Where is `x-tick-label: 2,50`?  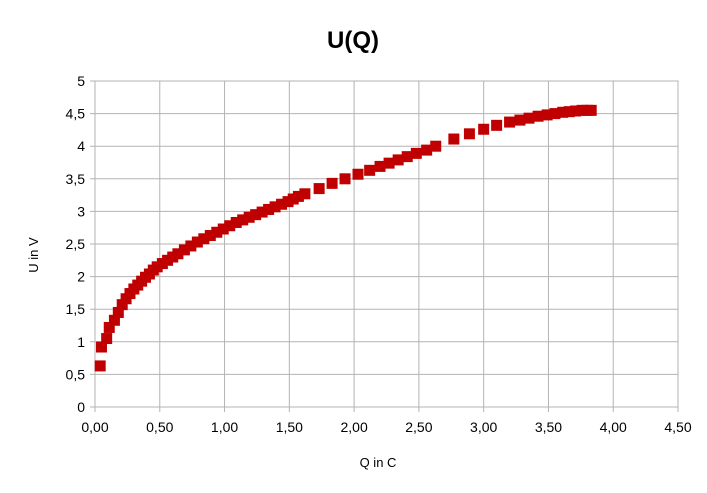
x-tick-label: 2,50 is located at coordinates (418, 427).